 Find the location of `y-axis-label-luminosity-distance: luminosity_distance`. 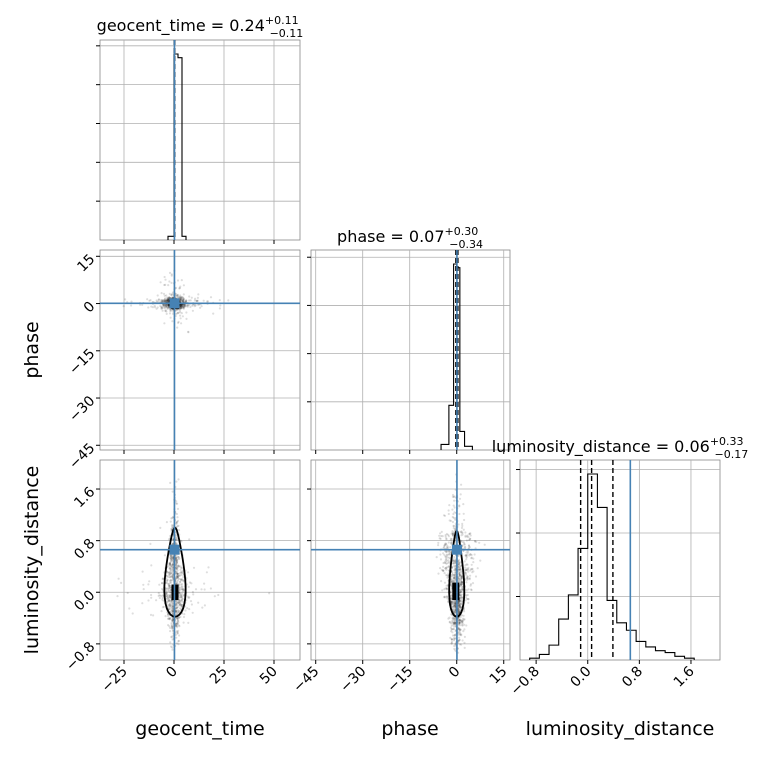

y-axis-label-luminosity-distance: luminosity_distance is located at coordinates (32, 560).